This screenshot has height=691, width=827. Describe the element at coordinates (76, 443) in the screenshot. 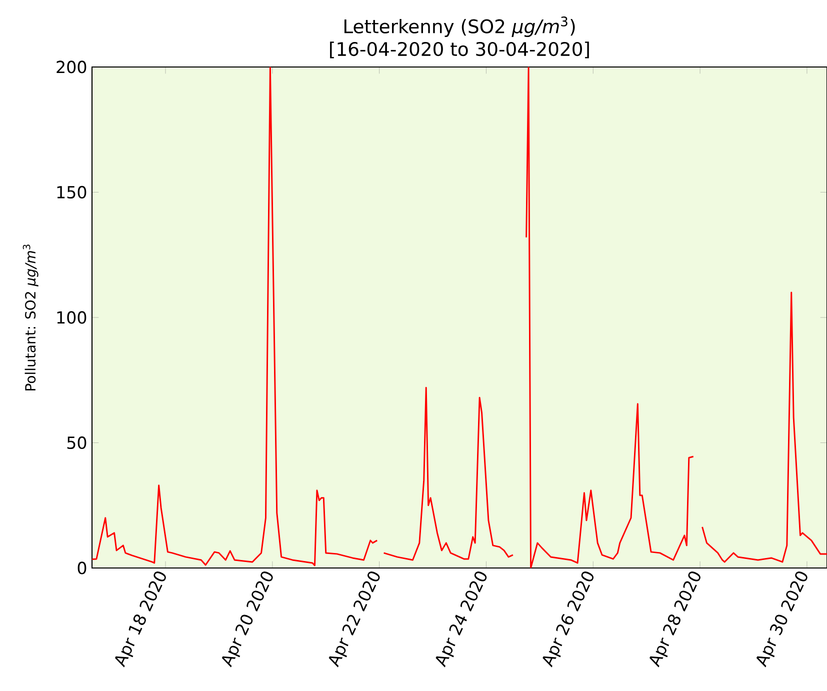

I see `y-tick-label: 50` at that location.